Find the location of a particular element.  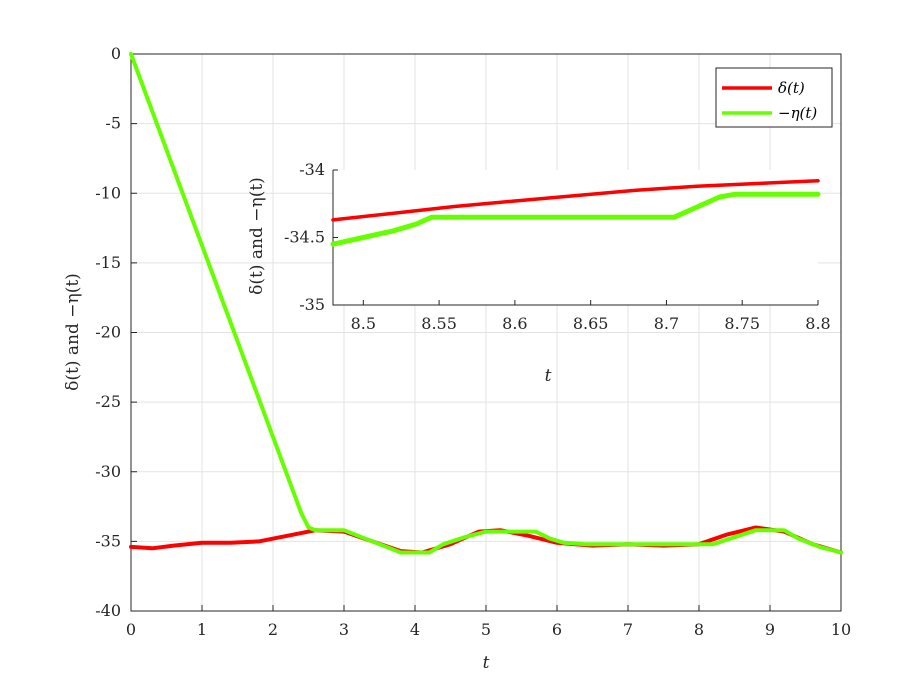

main-y-tick-label: -25 is located at coordinates (108, 401).